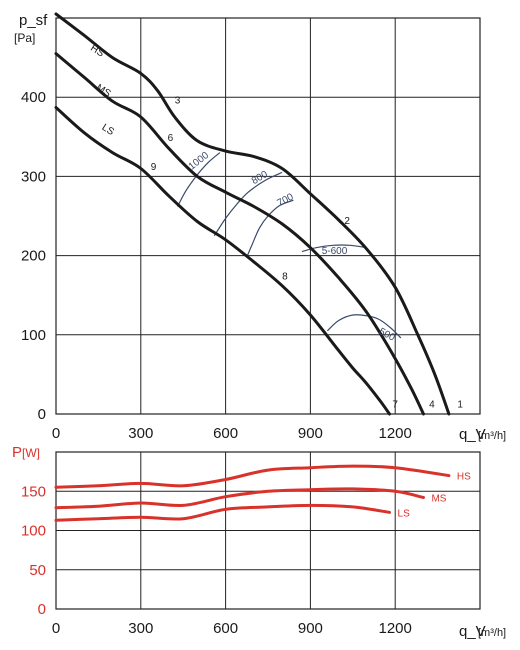 This screenshot has height=650, width=520. I want to click on operating-point-label: 3, so click(178, 101).